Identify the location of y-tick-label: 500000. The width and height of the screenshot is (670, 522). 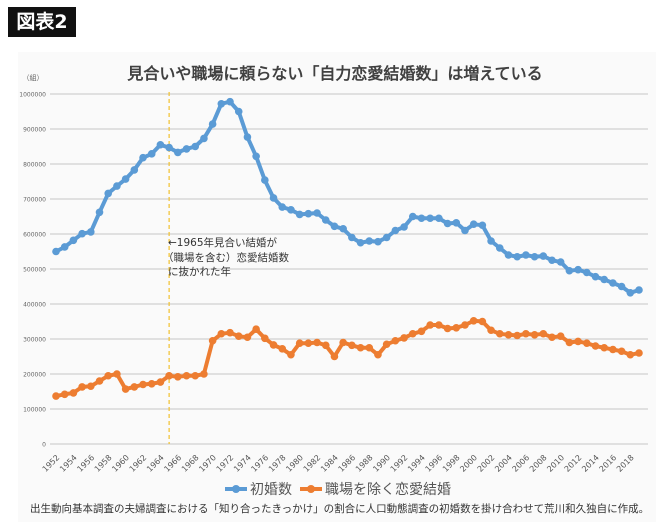
(34, 270).